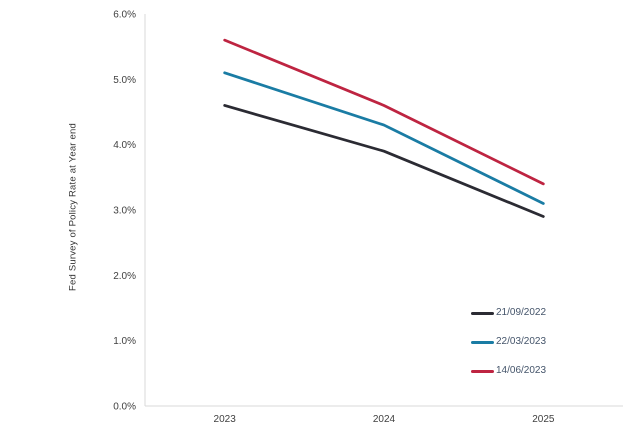 Image resolution: width=640 pixels, height=448 pixels. Describe the element at coordinates (508, 350) in the screenshot. I see `legend: 21/09/2022 22/03/2023 14/06/2023` at that location.